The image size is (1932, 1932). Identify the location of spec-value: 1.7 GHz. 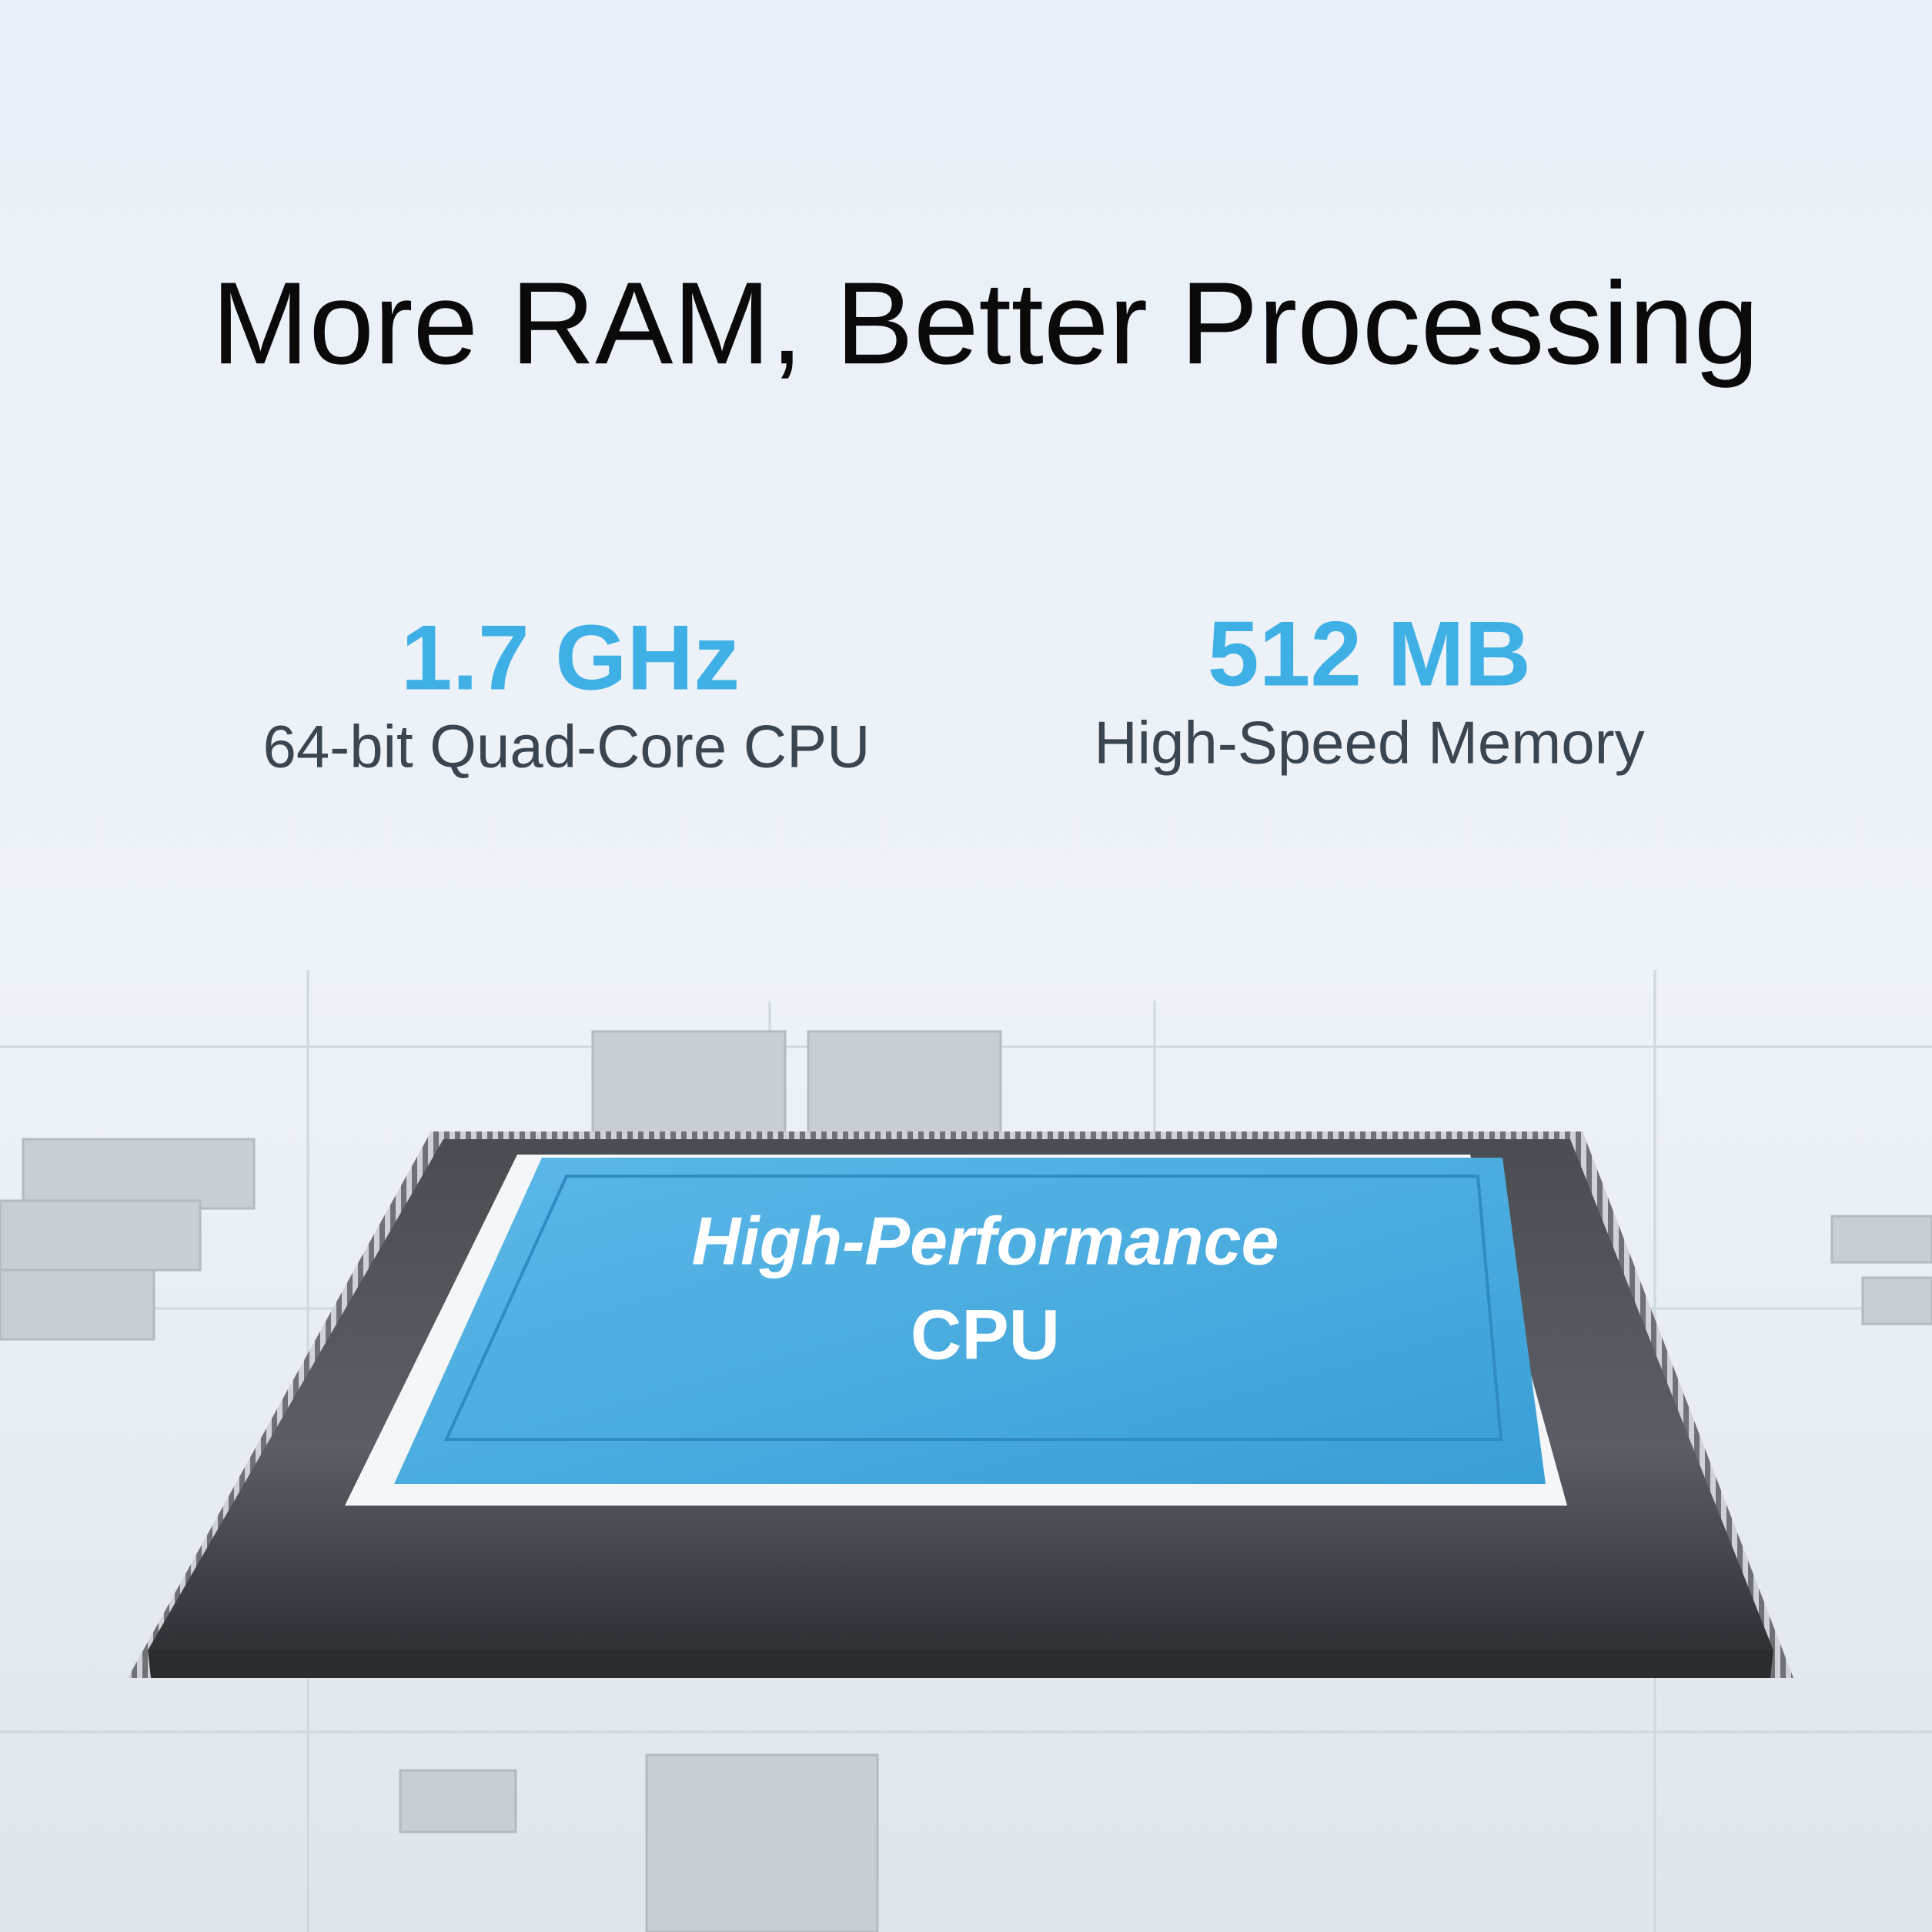
(570, 658).